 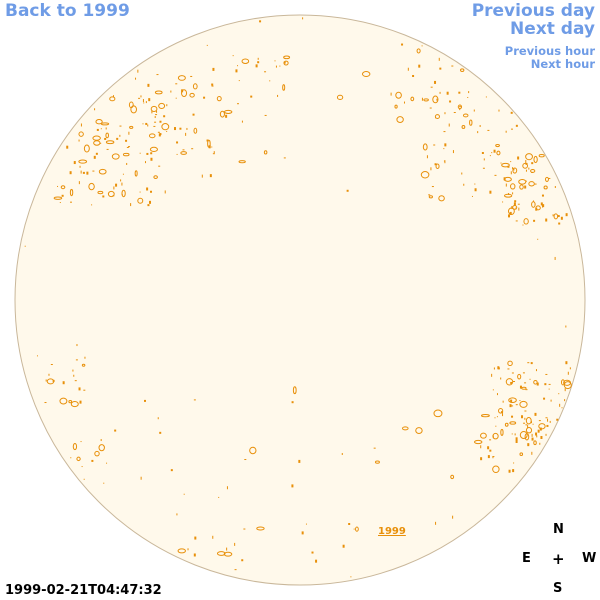 I want to click on previous-hour-link: Previous hour, so click(x=549, y=51).